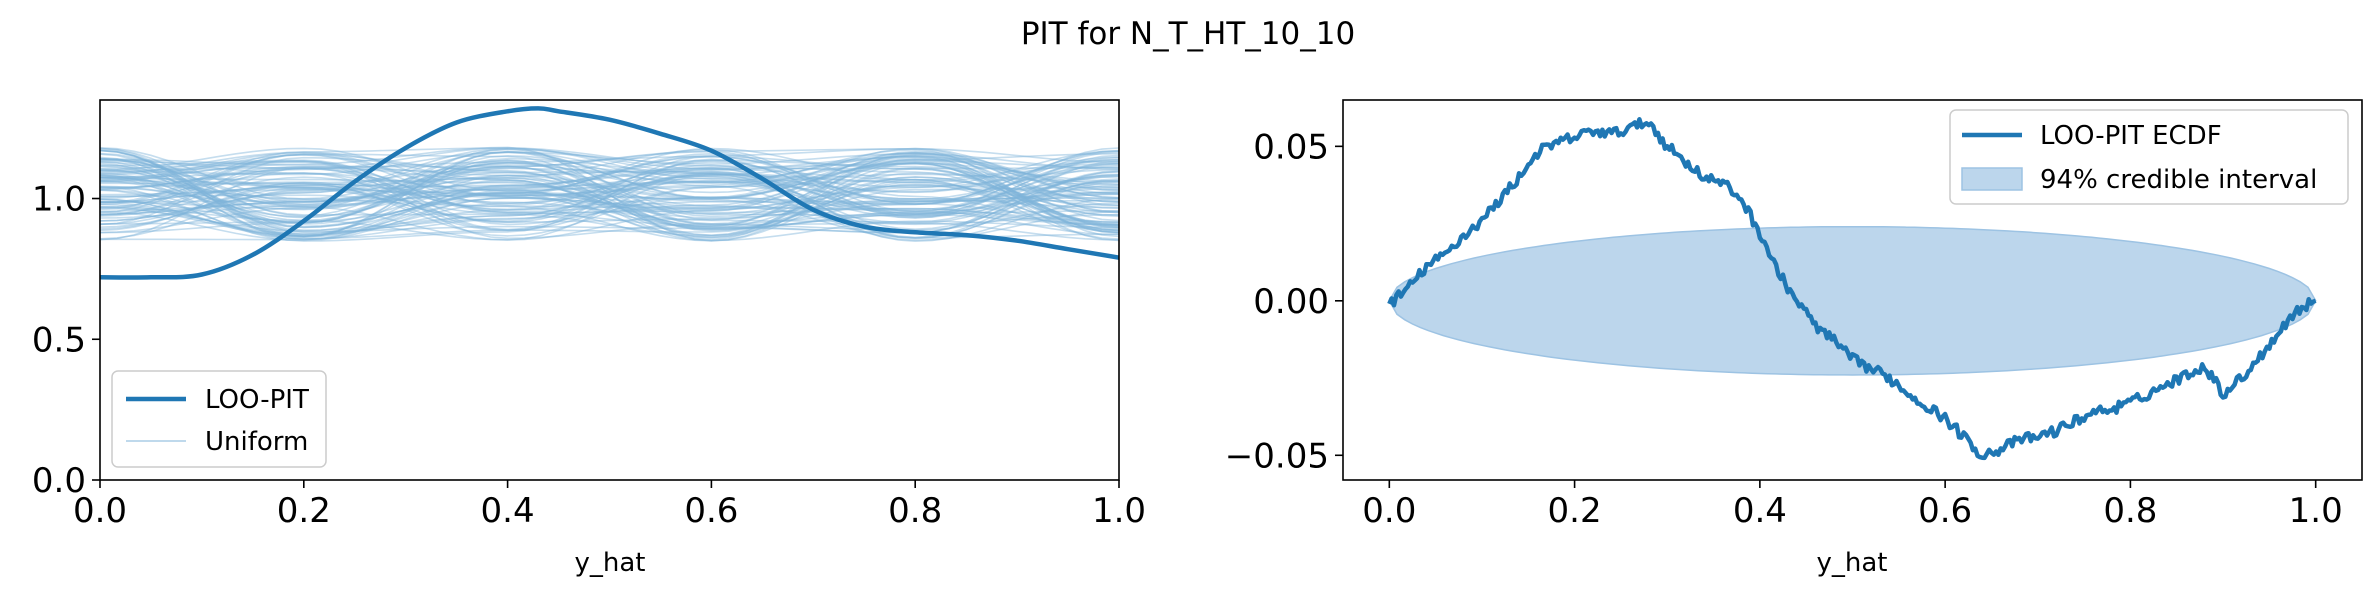 The image size is (2379, 598). I want to click on left-xtick-label: 0.8, so click(915, 511).